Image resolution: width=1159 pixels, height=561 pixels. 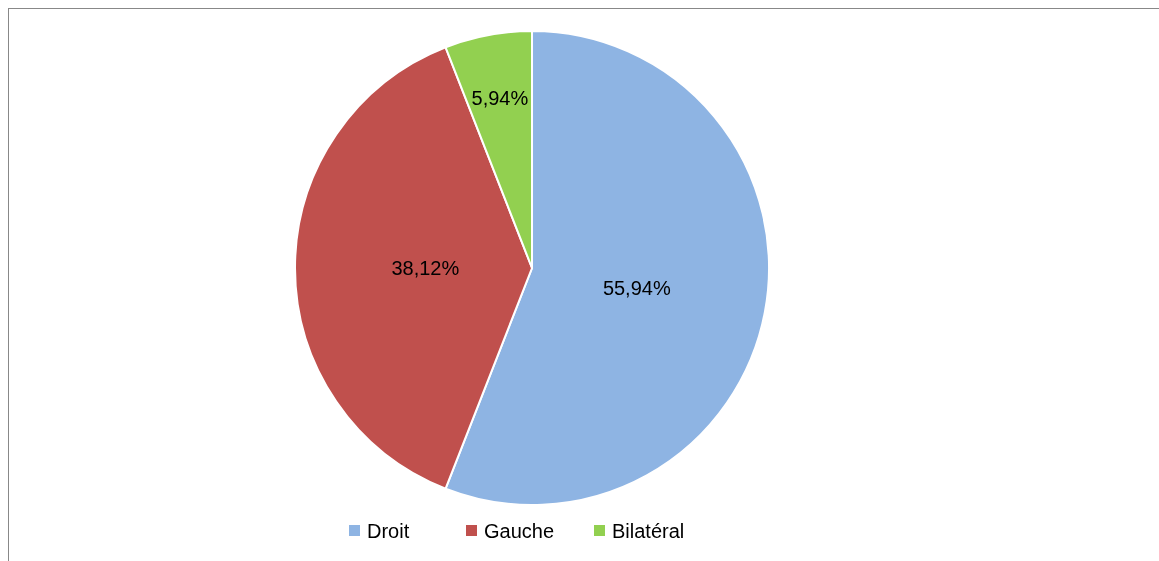 I want to click on data-label: 55,94%, so click(x=636, y=287).